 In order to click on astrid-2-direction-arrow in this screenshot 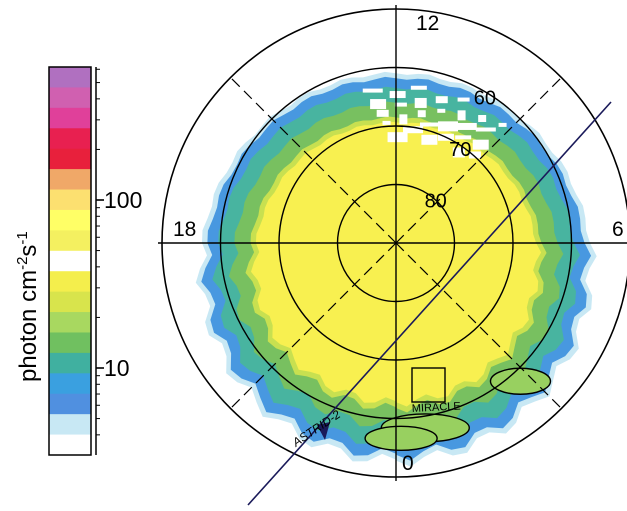, I will do `click(323, 431)`.